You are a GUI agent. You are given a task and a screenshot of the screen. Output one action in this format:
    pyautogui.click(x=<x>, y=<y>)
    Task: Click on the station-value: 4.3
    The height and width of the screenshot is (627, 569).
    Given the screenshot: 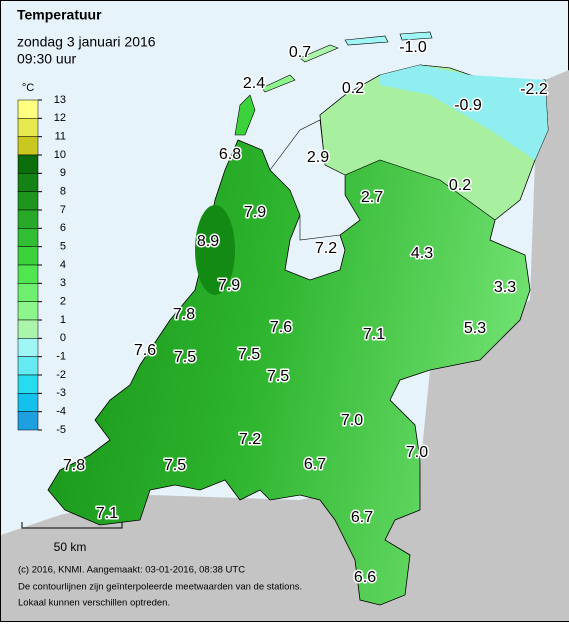 What is the action you would take?
    pyautogui.click(x=422, y=253)
    